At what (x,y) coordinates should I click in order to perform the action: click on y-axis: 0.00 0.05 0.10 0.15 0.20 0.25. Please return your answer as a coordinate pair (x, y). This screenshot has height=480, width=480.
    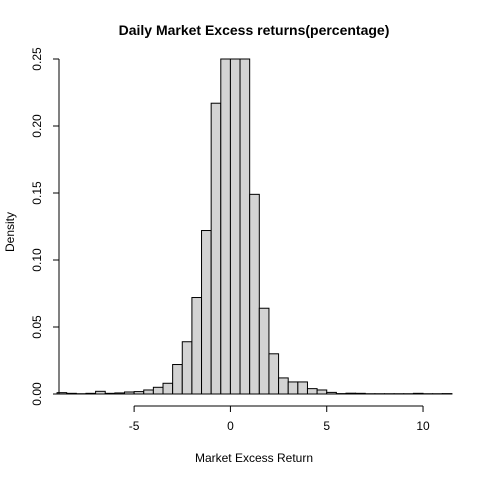
    Looking at the image, I should click on (45, 226).